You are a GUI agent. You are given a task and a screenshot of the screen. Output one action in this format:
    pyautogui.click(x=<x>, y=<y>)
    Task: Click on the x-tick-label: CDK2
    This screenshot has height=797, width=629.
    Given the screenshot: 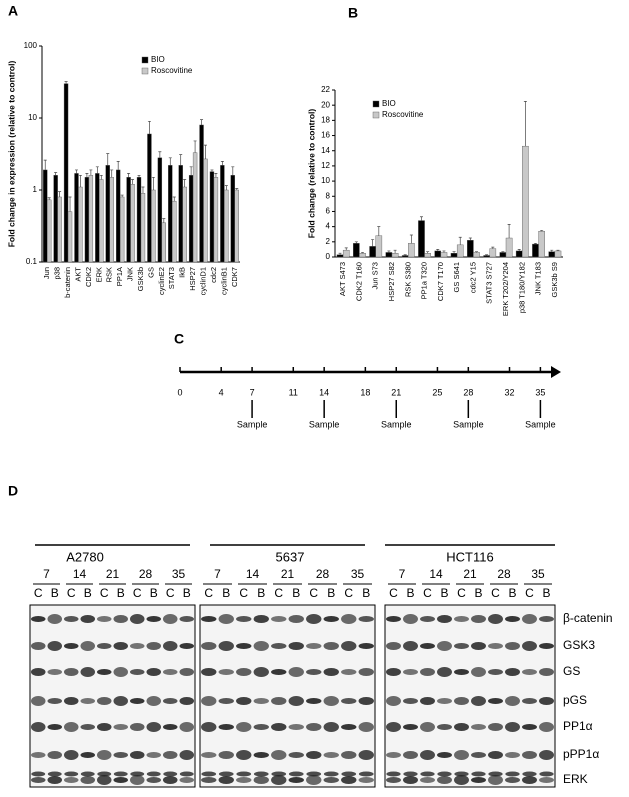 What is the action you would take?
    pyautogui.click(x=88, y=277)
    